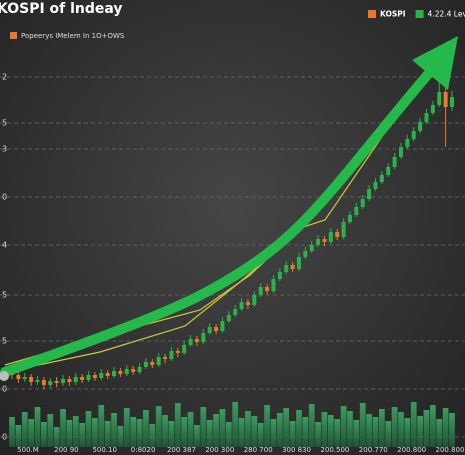 The width and height of the screenshot is (465, 455). I want to click on x-tick-label: 200 300, so click(219, 450).